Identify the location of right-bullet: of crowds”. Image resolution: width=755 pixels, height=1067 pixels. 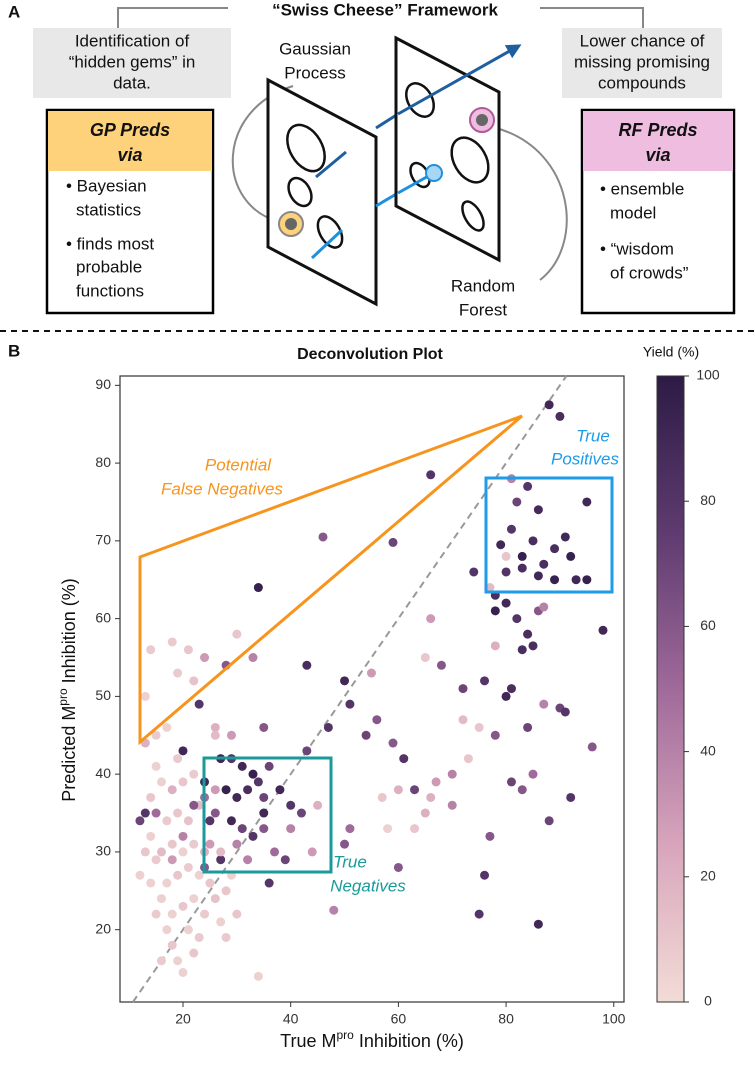
(649, 272).